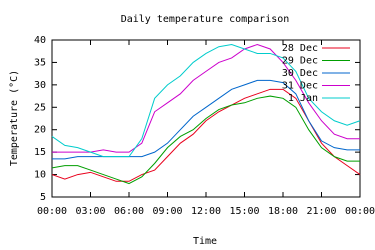 The width and height of the screenshot is (375, 250). What do you see at coordinates (43, 197) in the screenshot?
I see `y-tick-label: 5` at bounding box center [43, 197].